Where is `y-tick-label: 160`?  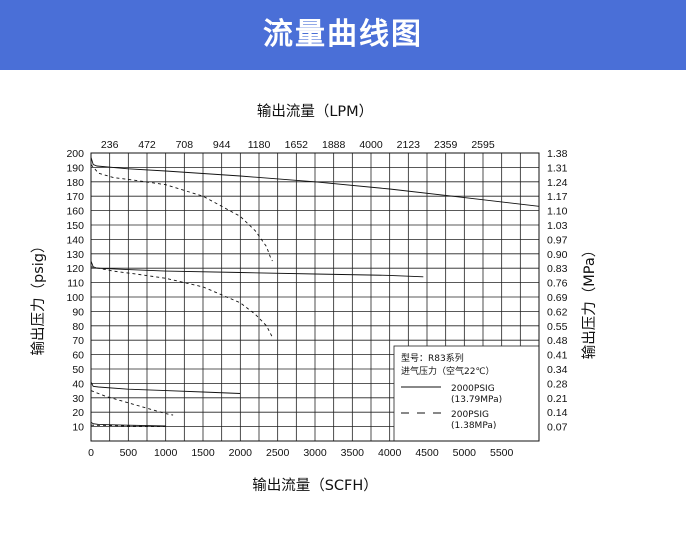 y-tick-label: 160 is located at coordinates (75, 212).